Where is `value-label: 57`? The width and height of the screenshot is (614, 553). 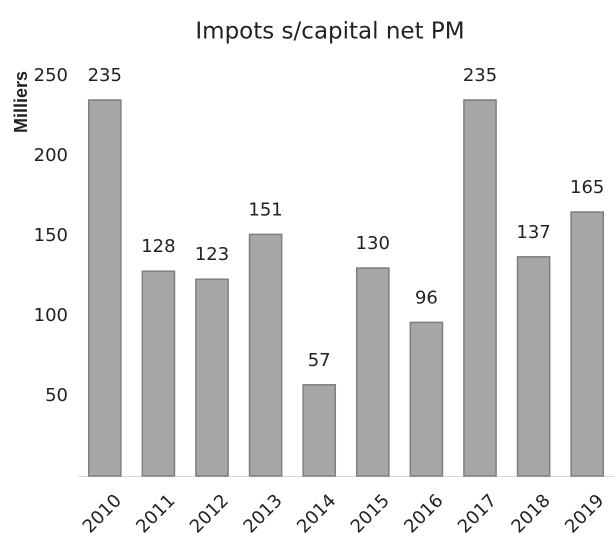 value-label: 57 is located at coordinates (319, 360).